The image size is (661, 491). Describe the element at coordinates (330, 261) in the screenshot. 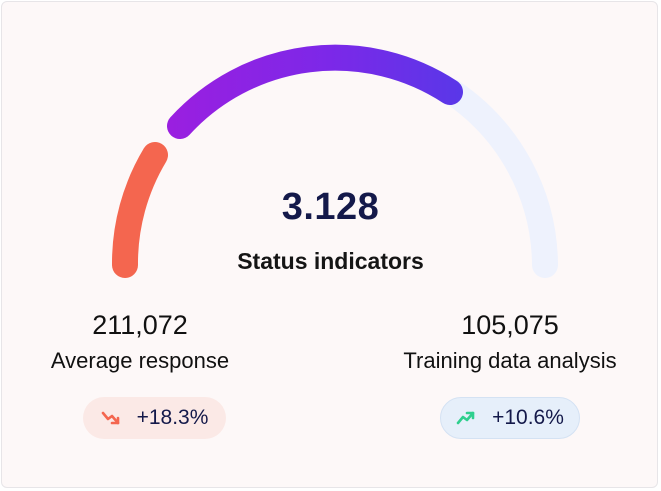

I see `gauge-label: Status indicators` at that location.